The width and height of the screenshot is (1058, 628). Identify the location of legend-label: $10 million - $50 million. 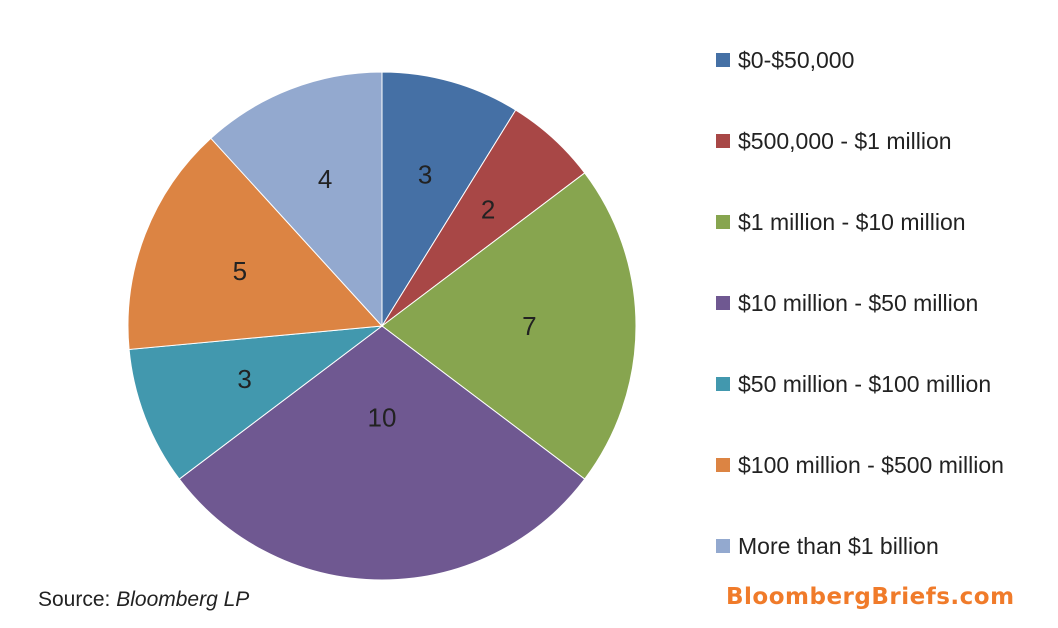
(858, 302).